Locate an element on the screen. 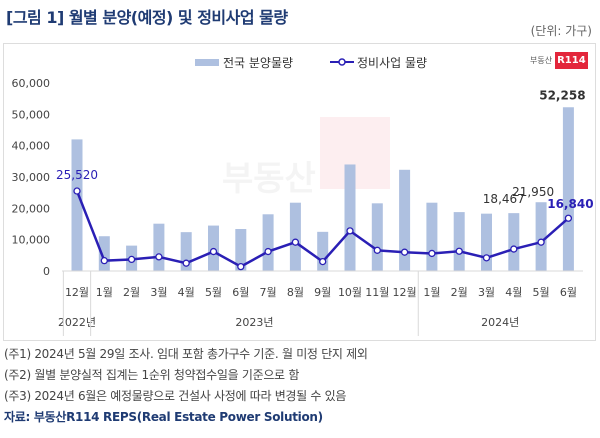 Image resolution: width=600 pixels, height=438 pixels. logo-prefix: 부동산 is located at coordinates (541, 60).